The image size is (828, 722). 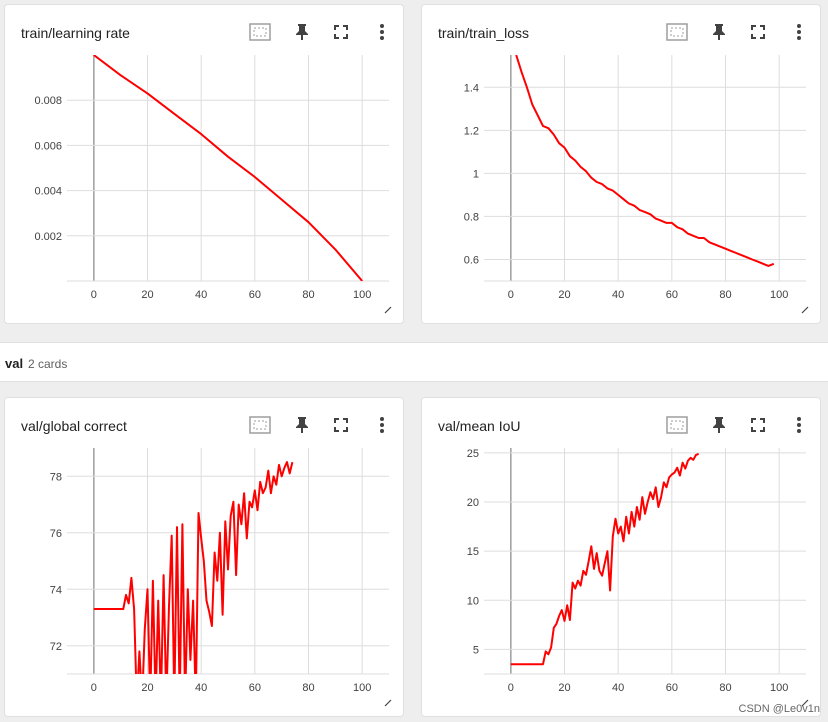 What do you see at coordinates (48, 101) in the screenshot?
I see `y-tick-label: 0.008` at bounding box center [48, 101].